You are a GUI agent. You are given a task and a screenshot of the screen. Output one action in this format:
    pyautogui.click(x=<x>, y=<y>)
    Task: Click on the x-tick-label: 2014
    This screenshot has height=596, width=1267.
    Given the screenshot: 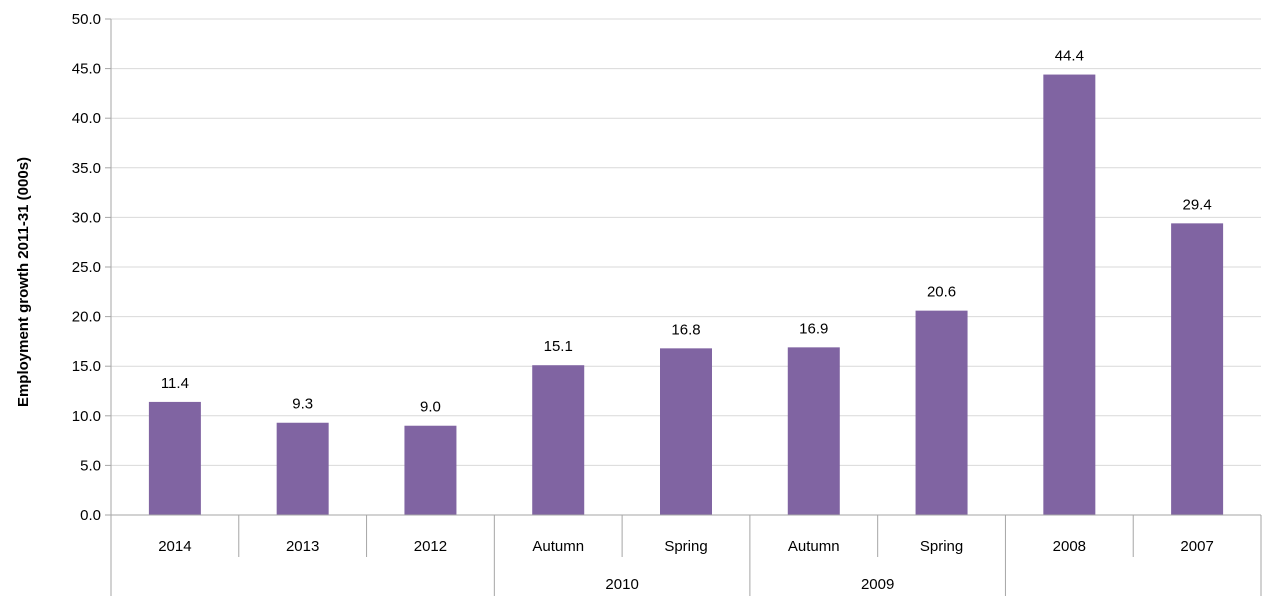 What is the action you would take?
    pyautogui.click(x=174, y=546)
    